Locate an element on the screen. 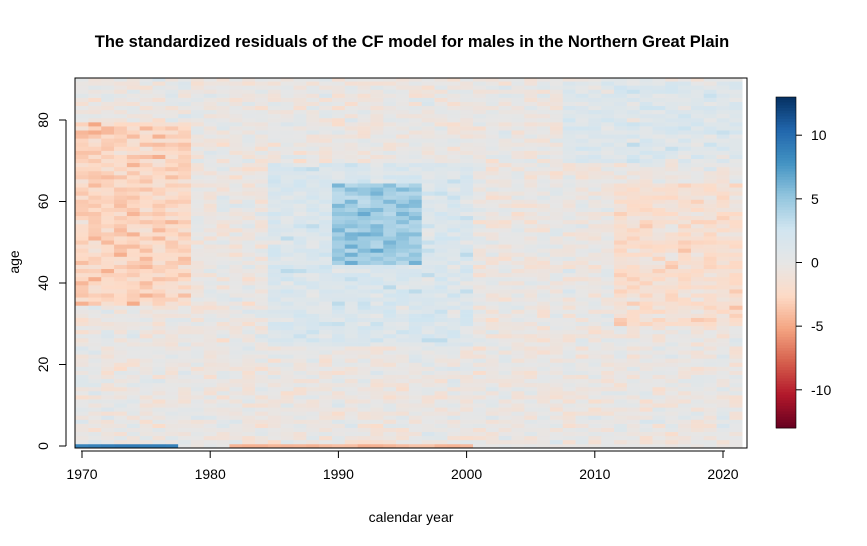 The image size is (867, 546). colorbar-segment is located at coordinates (786, 374).